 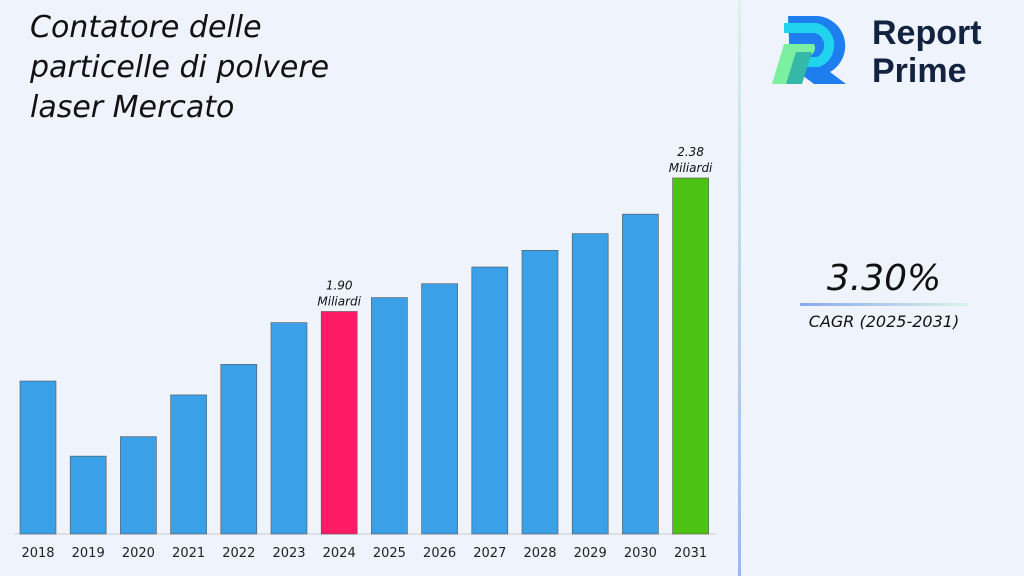 I want to click on bar-2025, so click(x=389, y=416).